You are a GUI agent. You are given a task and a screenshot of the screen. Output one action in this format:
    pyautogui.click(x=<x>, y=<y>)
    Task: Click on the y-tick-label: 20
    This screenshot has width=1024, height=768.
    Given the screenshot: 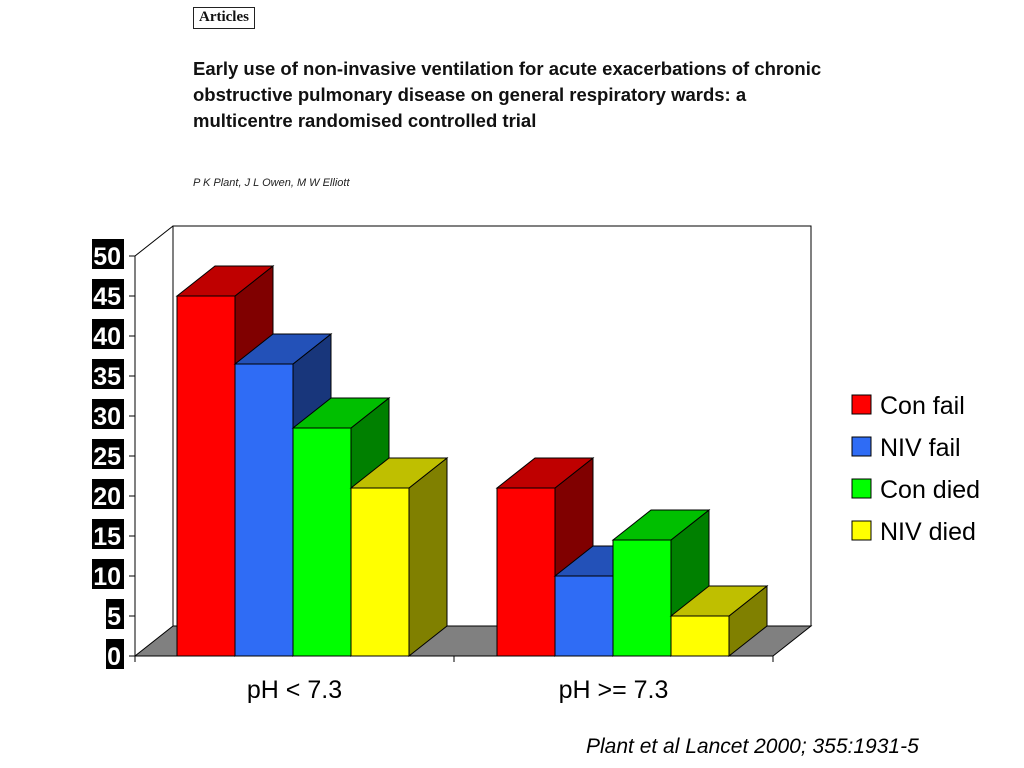 What is the action you would take?
    pyautogui.click(x=107, y=497)
    